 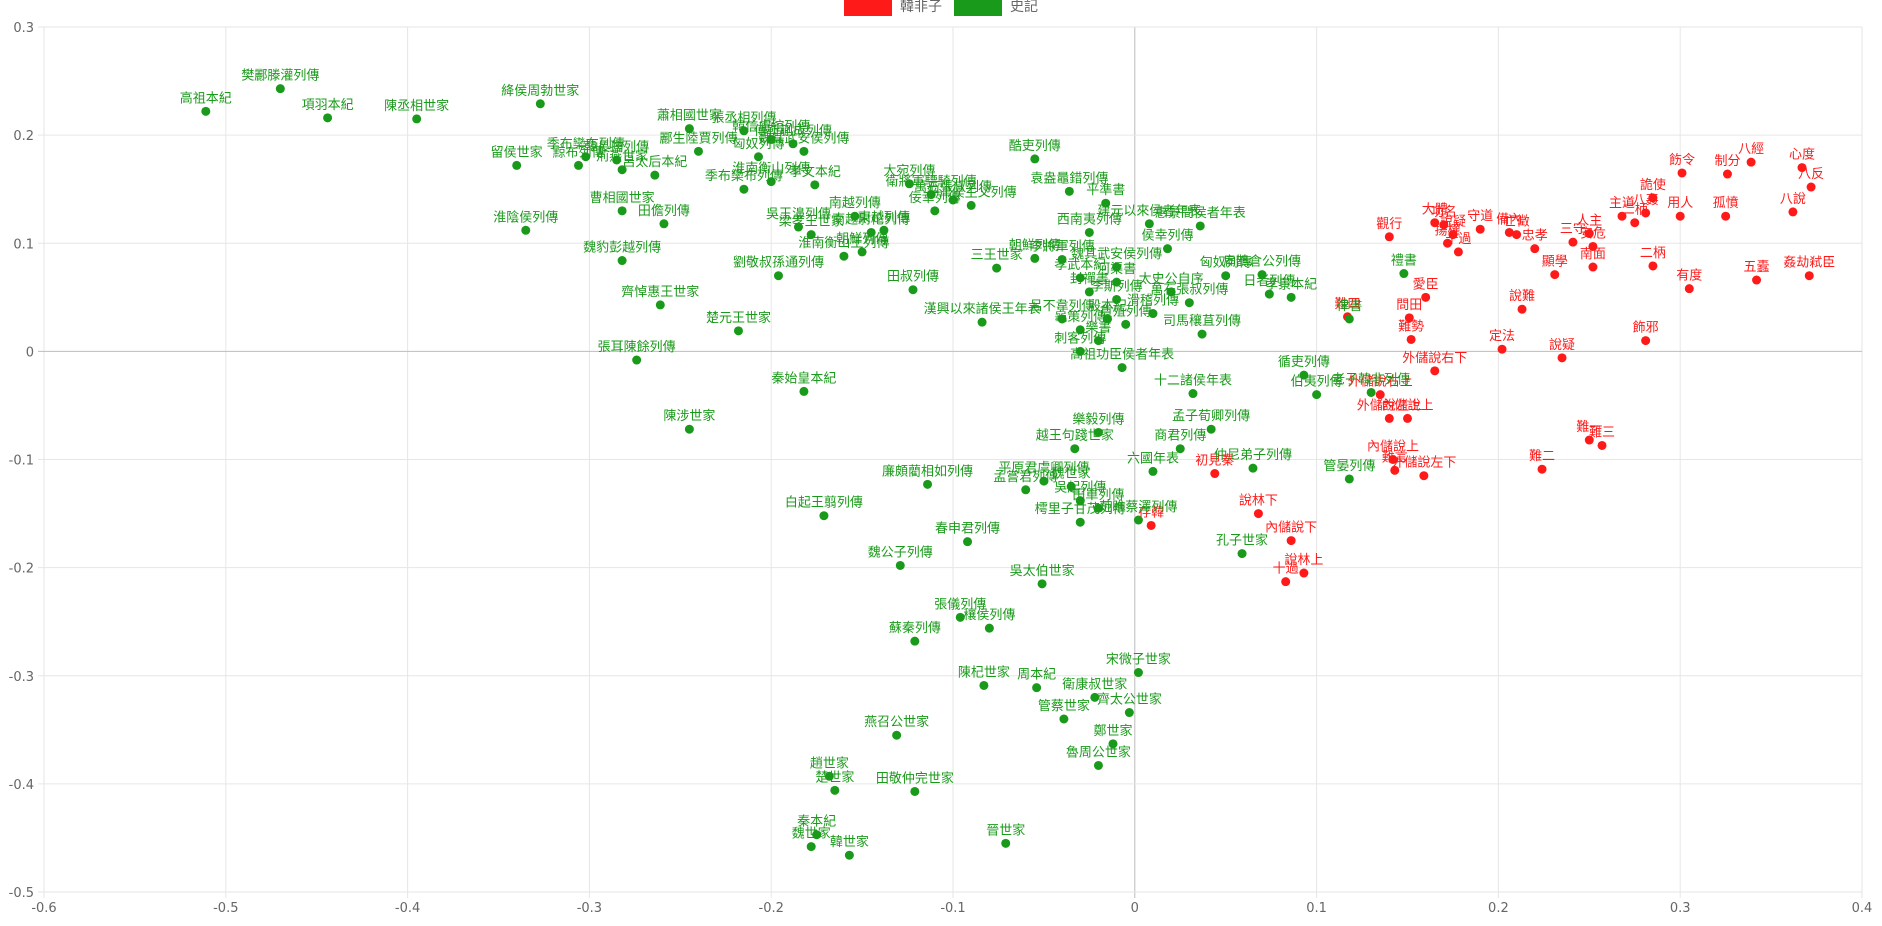 I want to click on data-label: 功名, so click(x=1444, y=212).